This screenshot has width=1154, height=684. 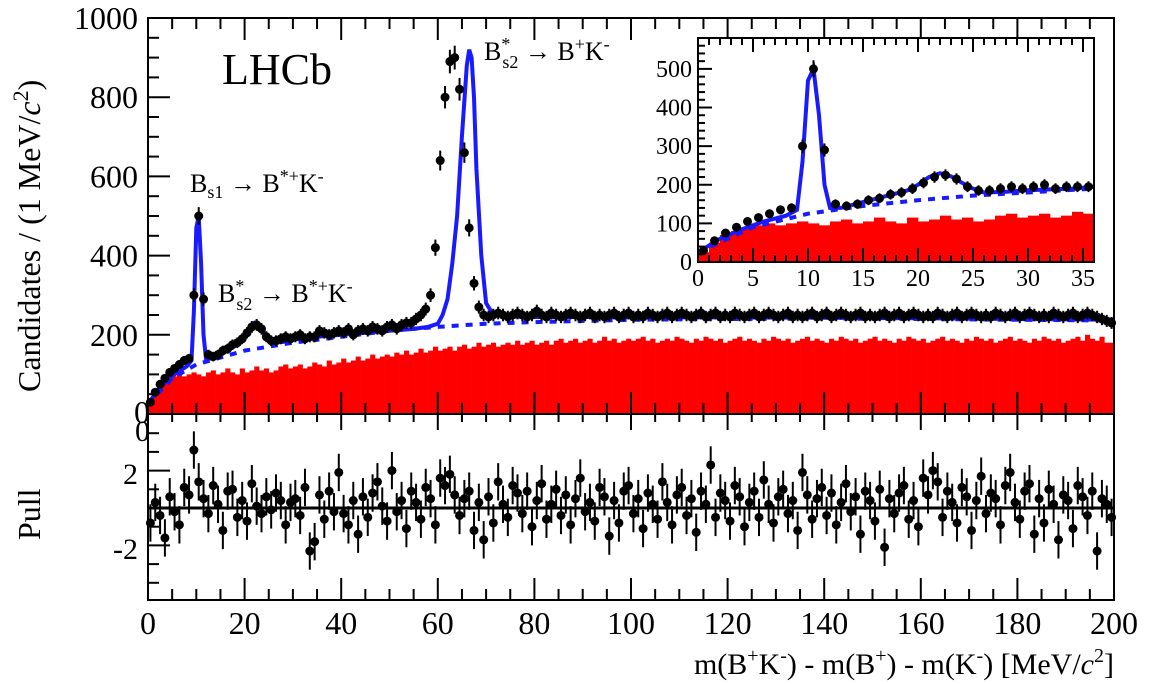 What do you see at coordinates (893, 165) in the screenshot?
I see `inset-x-ticks: 0 5 10 15 20 25 30 35` at bounding box center [893, 165].